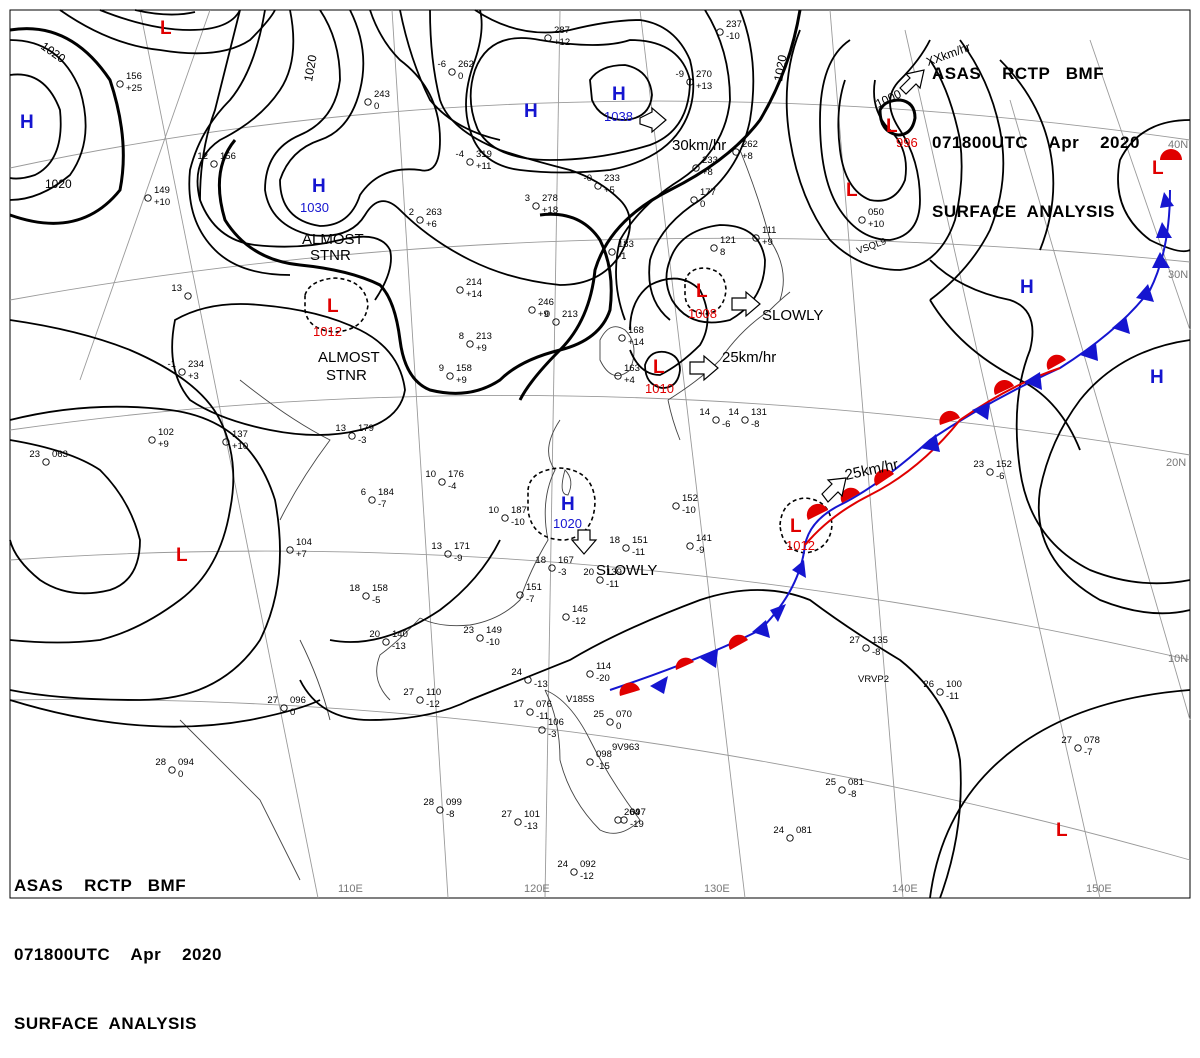 Image resolution: width=1200 pixels, height=1058 pixels. Describe the element at coordinates (728, 240) in the screenshot. I see `station-pressure: 121` at that location.